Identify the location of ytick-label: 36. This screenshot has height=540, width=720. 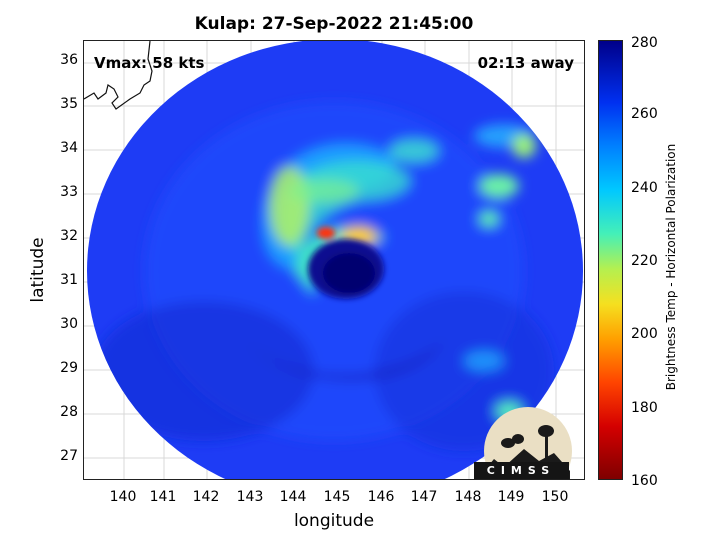
(69, 60).